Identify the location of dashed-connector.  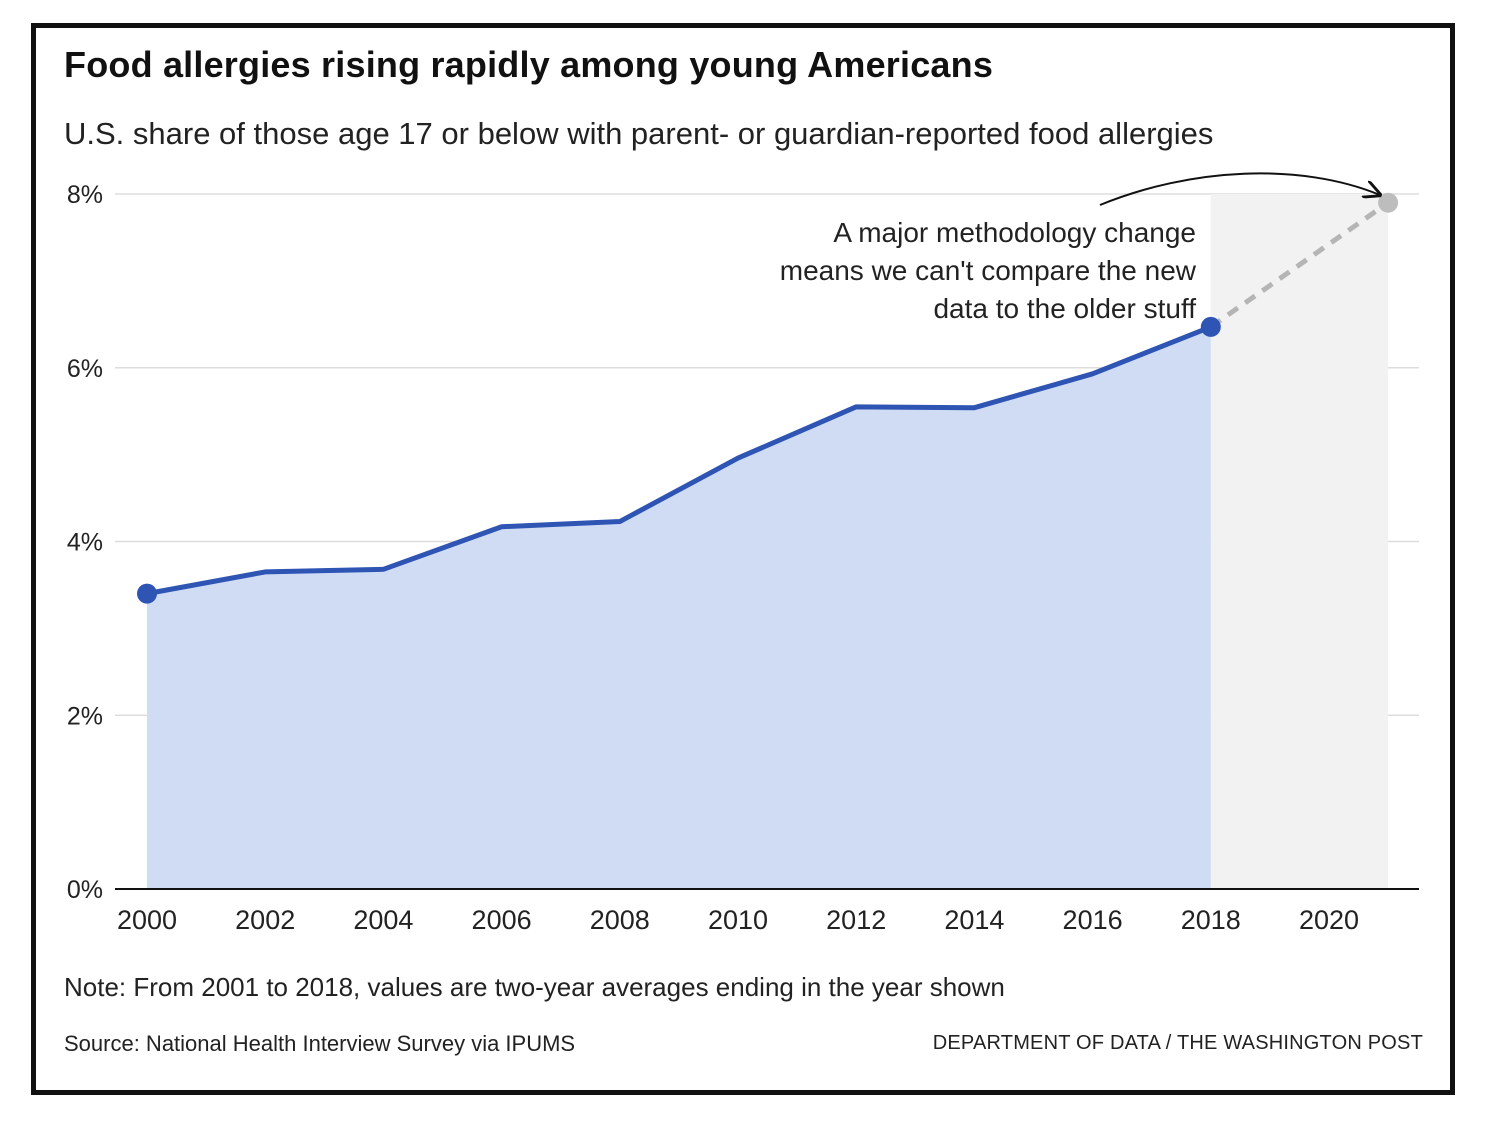
(1299, 264).